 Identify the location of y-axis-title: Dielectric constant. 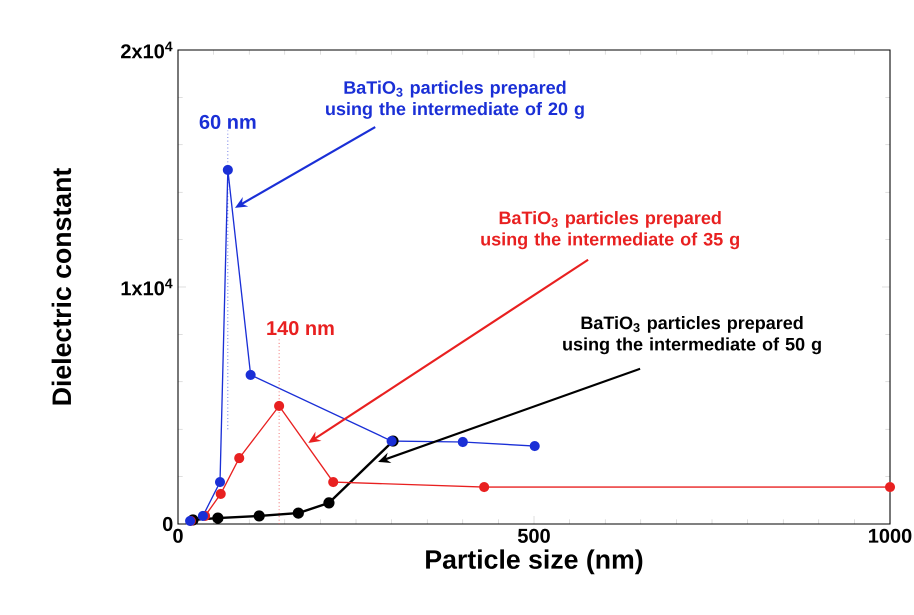
(62, 286).